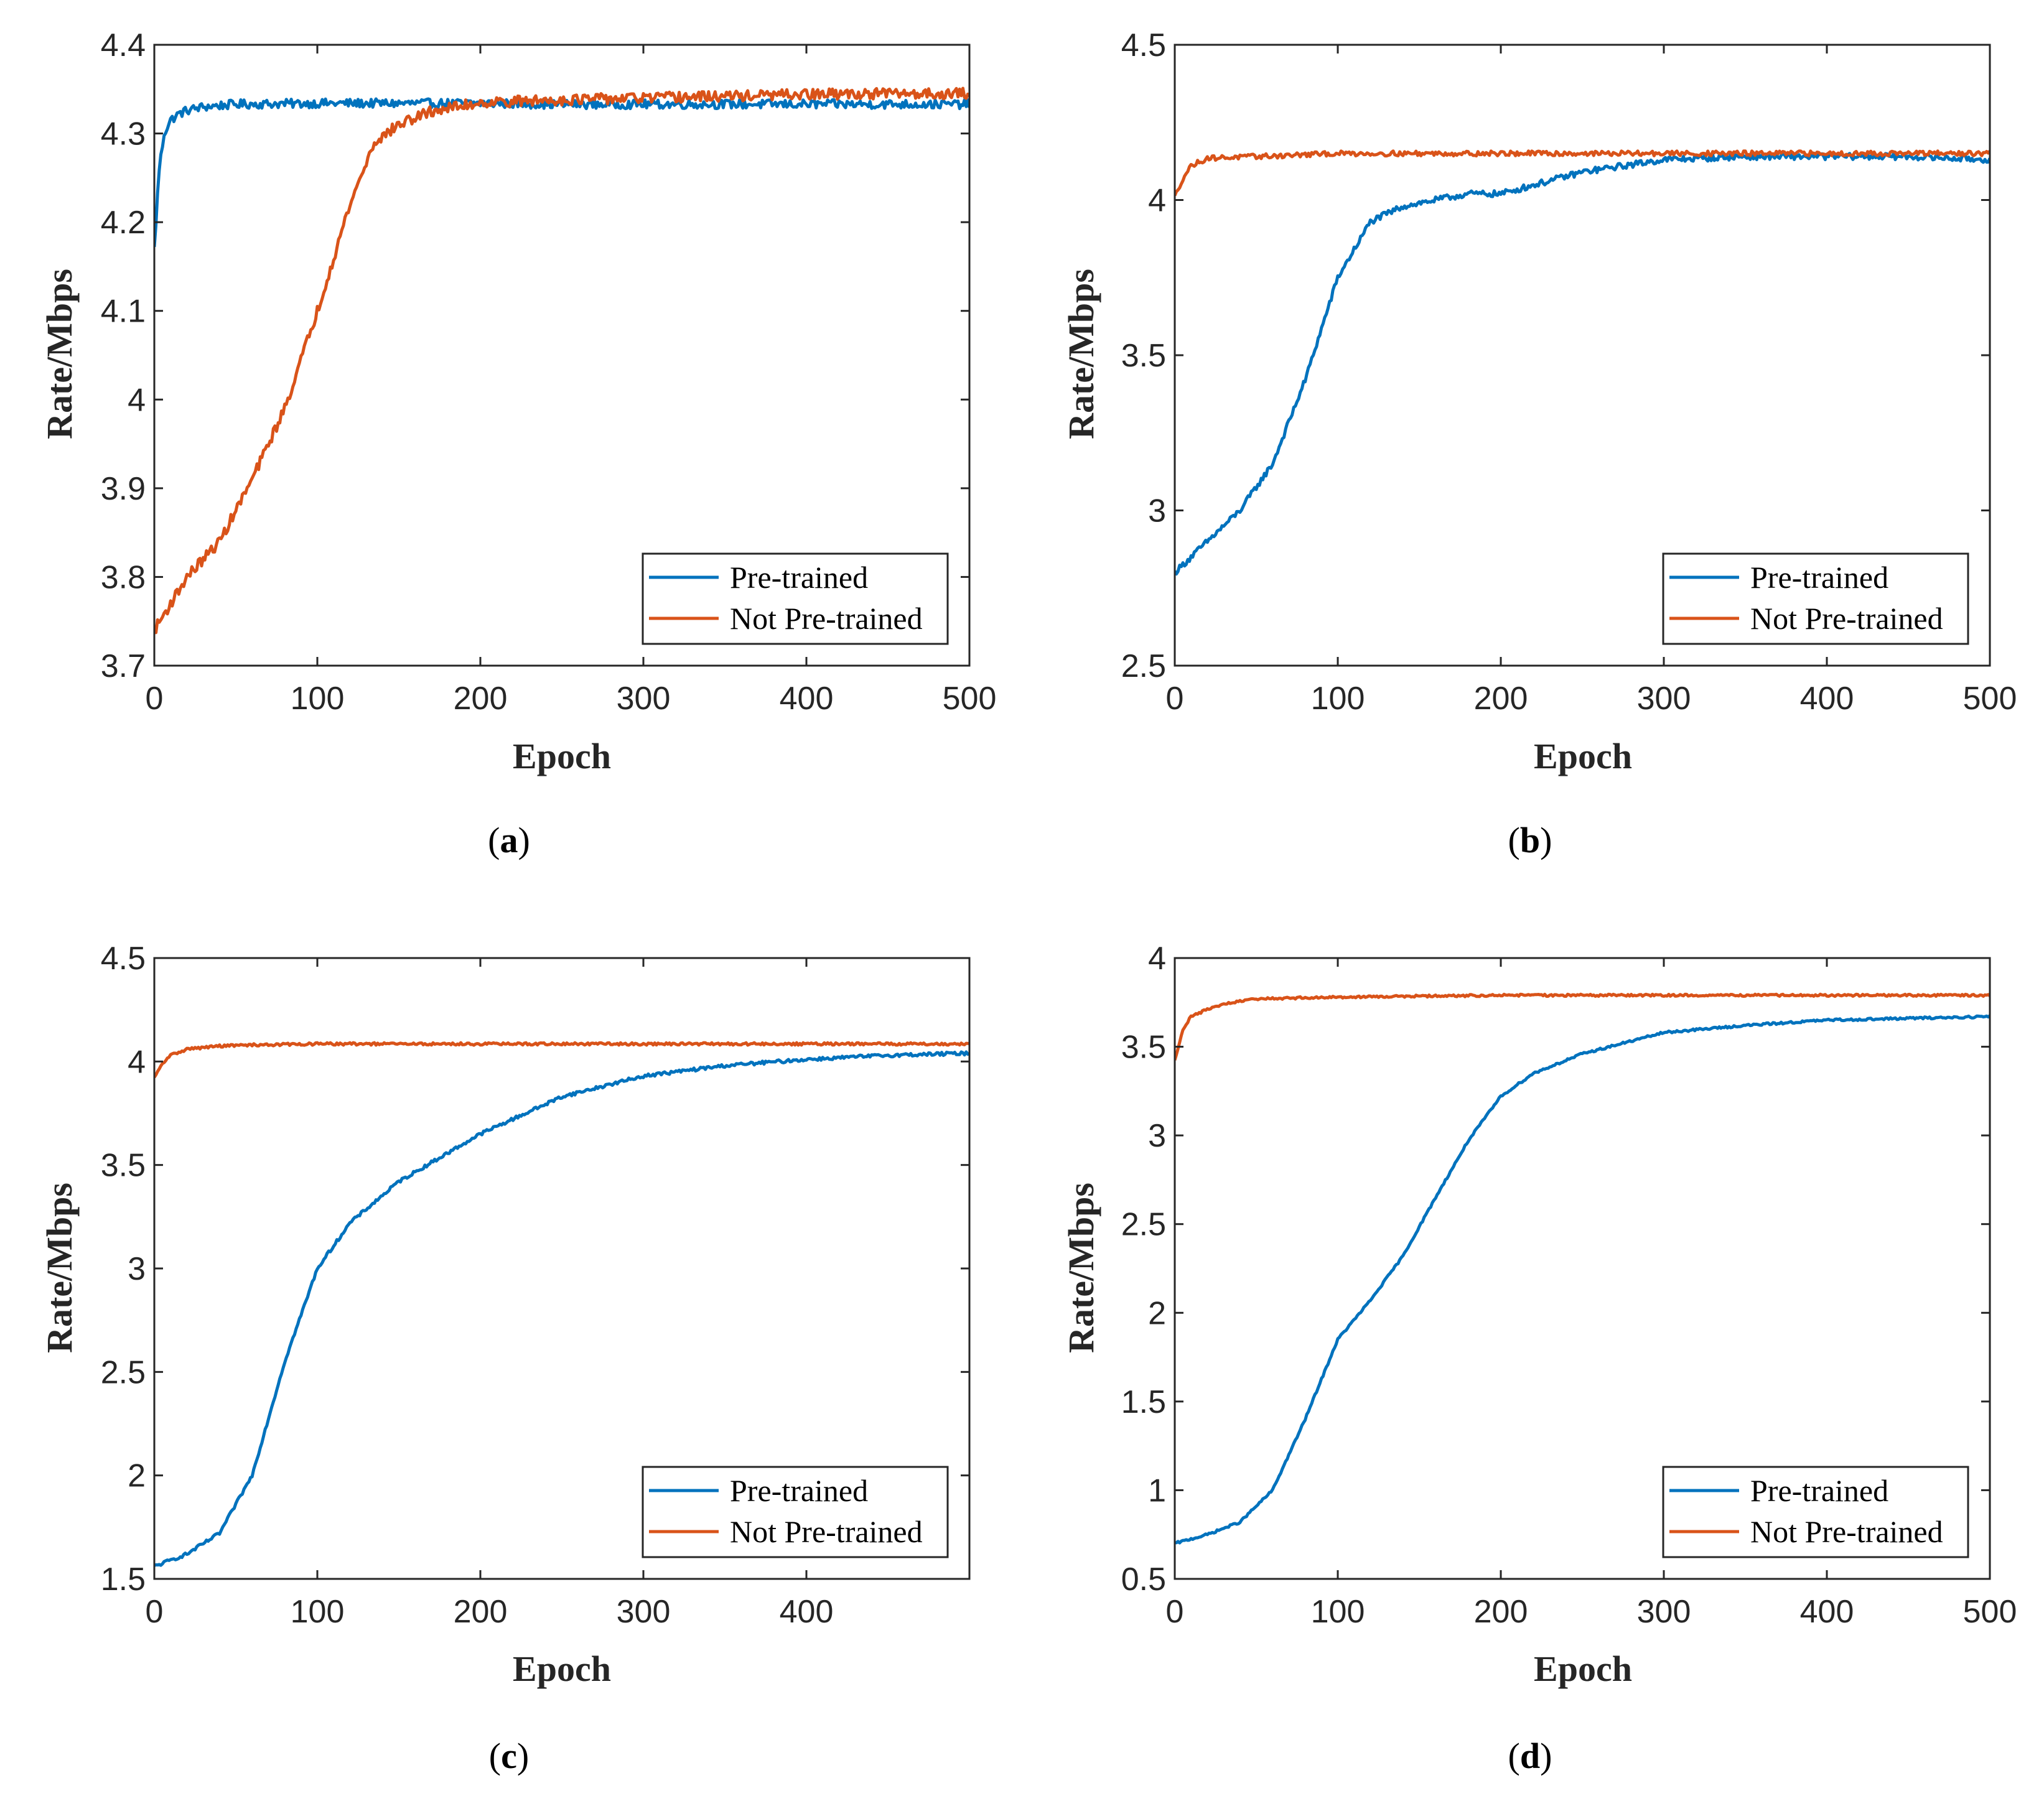 This screenshot has height=1796, width=2044. Describe the element at coordinates (137, 1062) in the screenshot. I see `y-tick-label-c: 4` at that location.